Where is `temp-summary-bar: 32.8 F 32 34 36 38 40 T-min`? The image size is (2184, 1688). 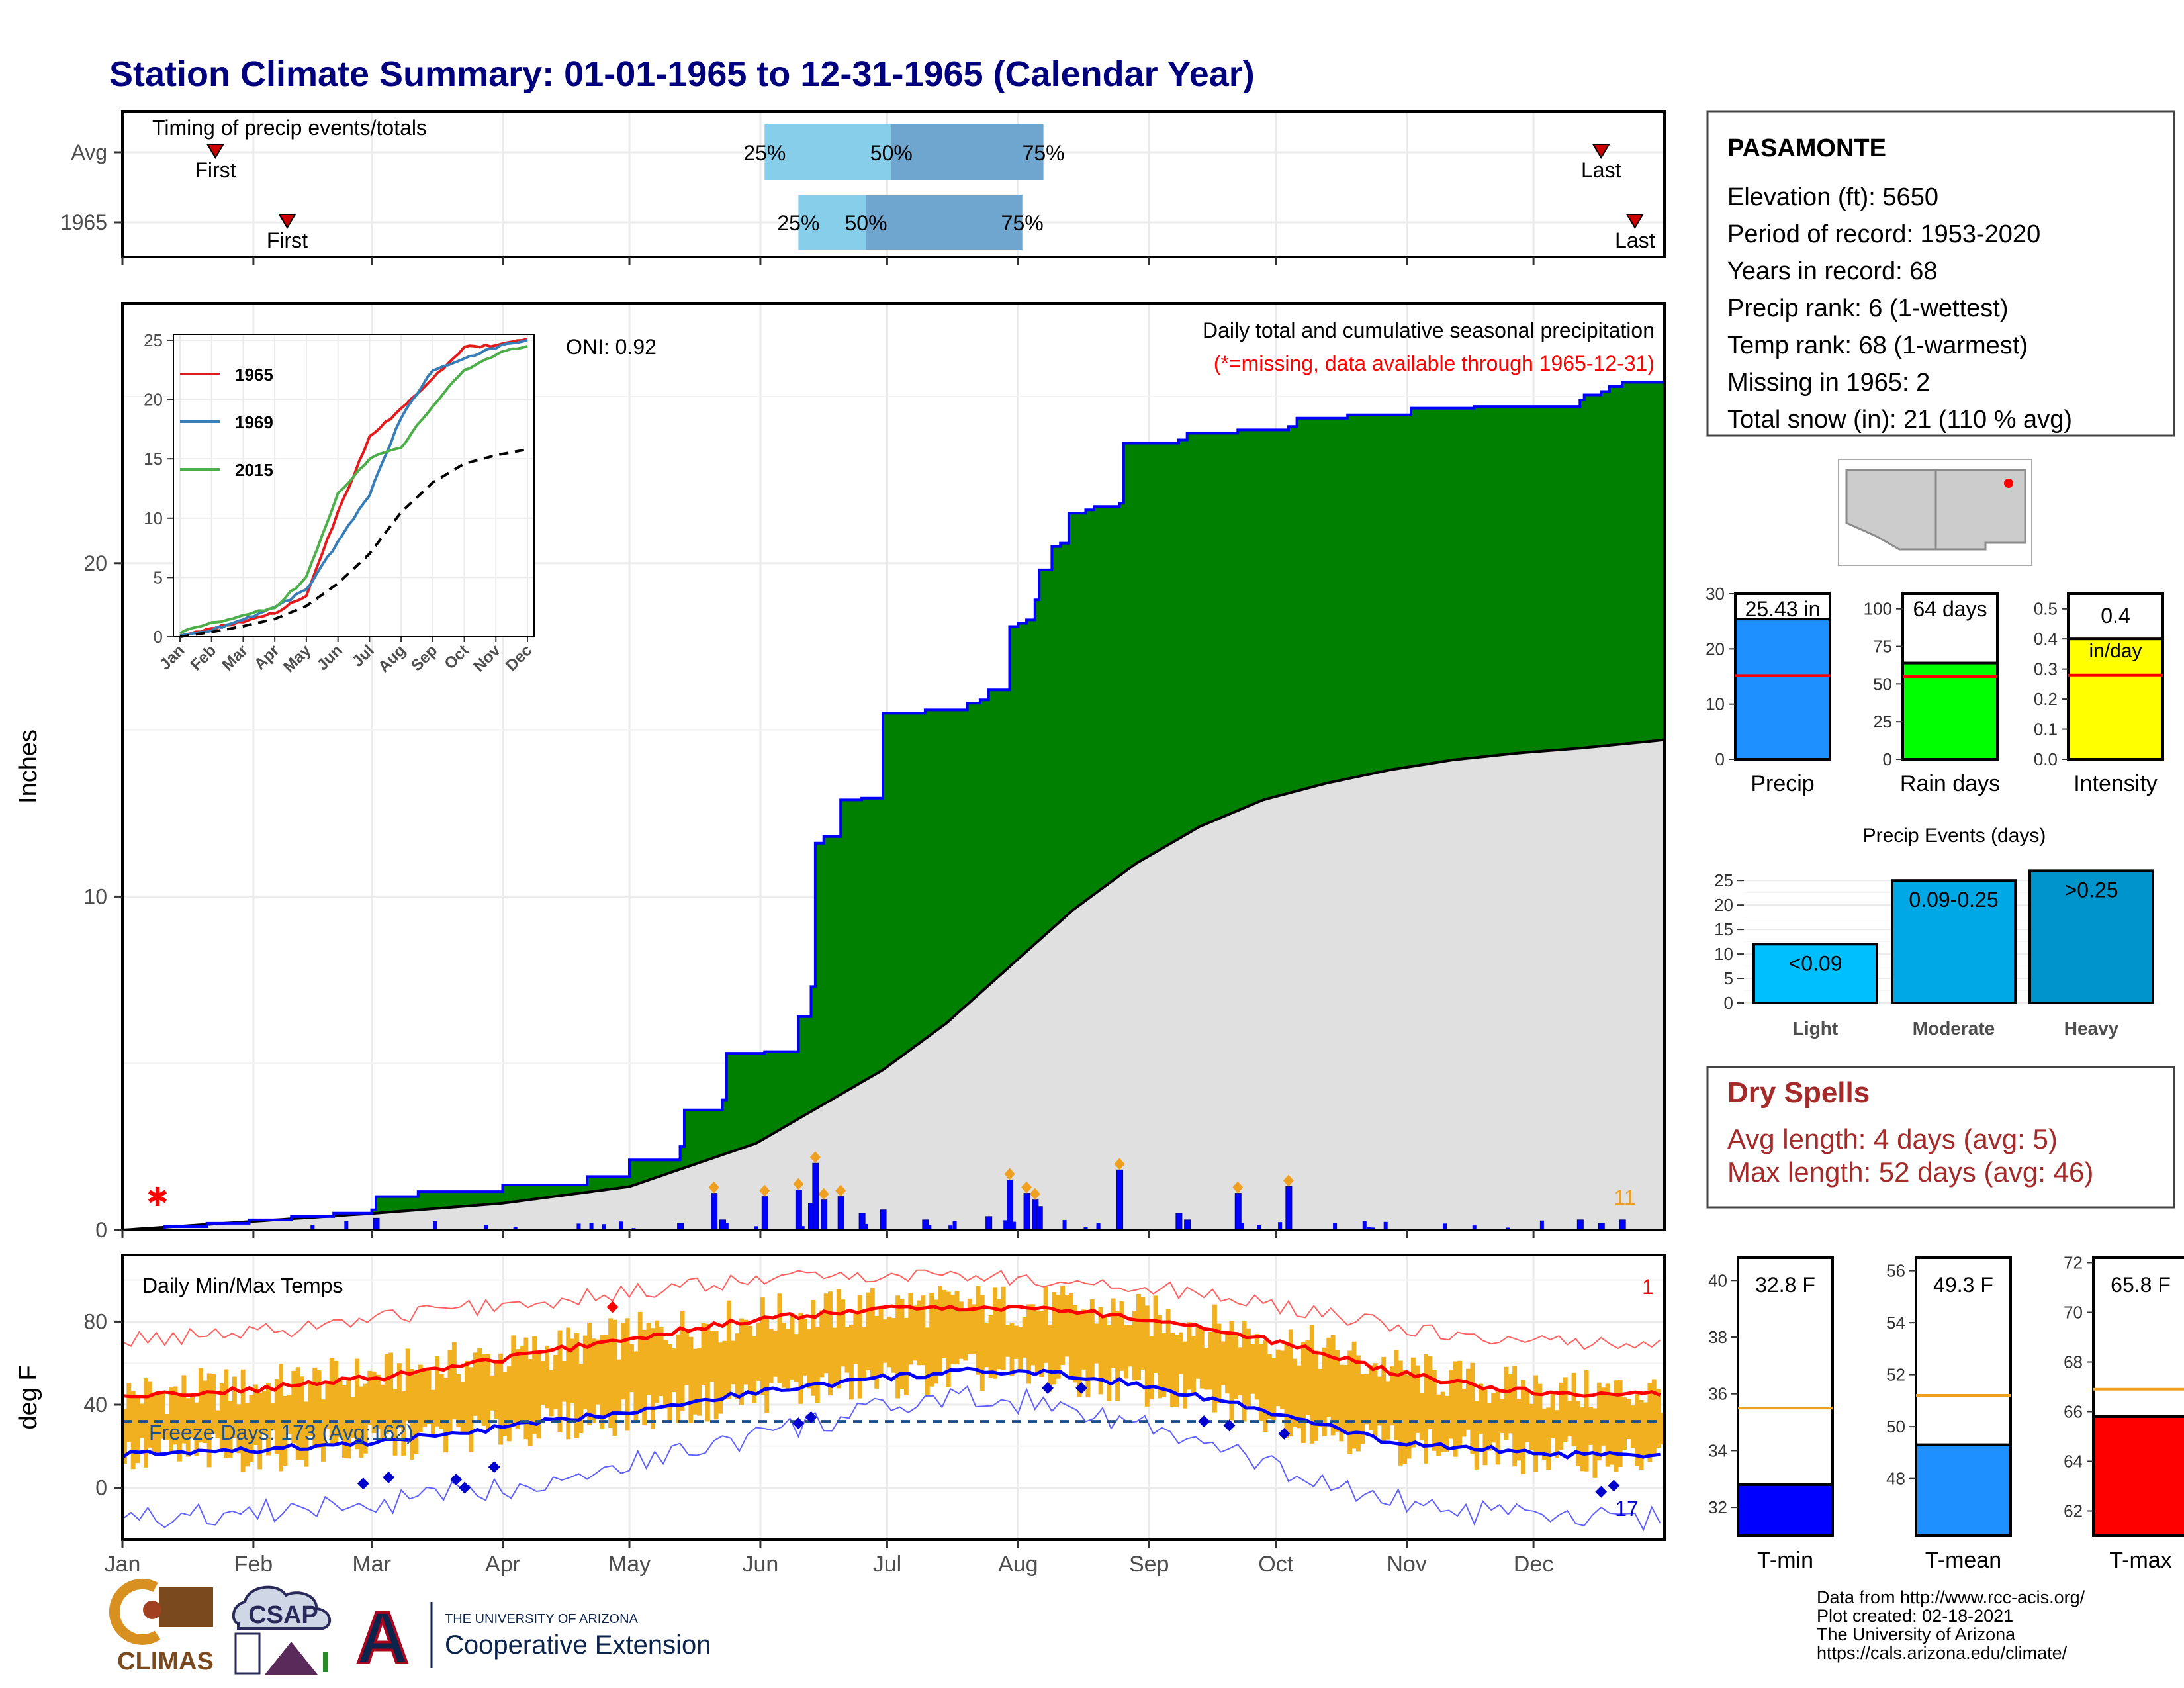 temp-summary-bar: 32.8 F 32 34 36 38 40 T-min is located at coordinates (1771, 1414).